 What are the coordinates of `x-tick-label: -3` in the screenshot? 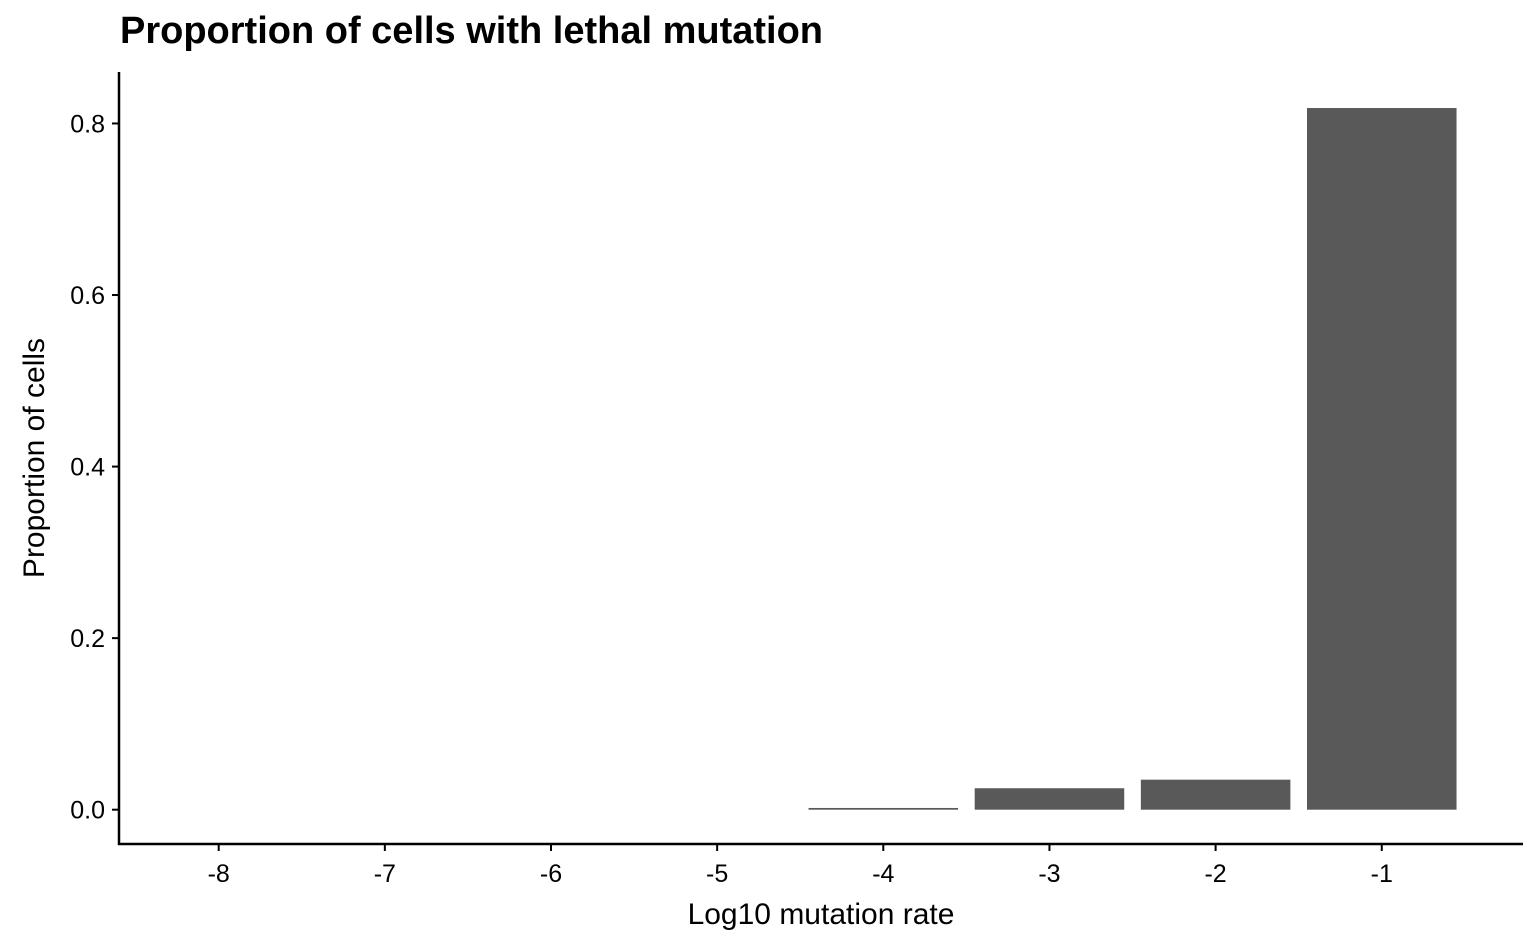 It's located at (1049, 874).